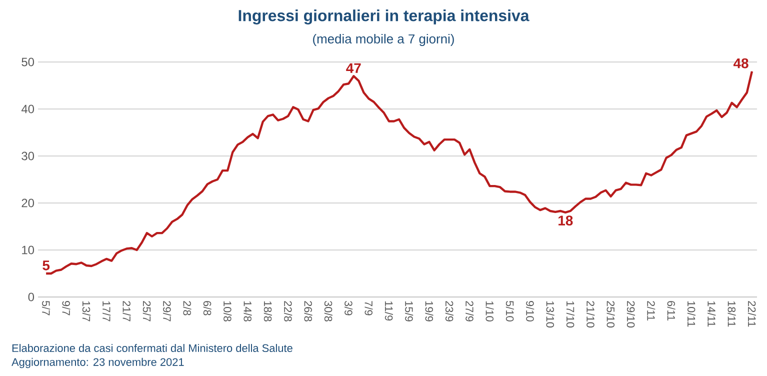 Image resolution: width=767 pixels, height=376 pixels. Describe the element at coordinates (348, 308) in the screenshot. I see `x-tick-label: 3/9` at that location.